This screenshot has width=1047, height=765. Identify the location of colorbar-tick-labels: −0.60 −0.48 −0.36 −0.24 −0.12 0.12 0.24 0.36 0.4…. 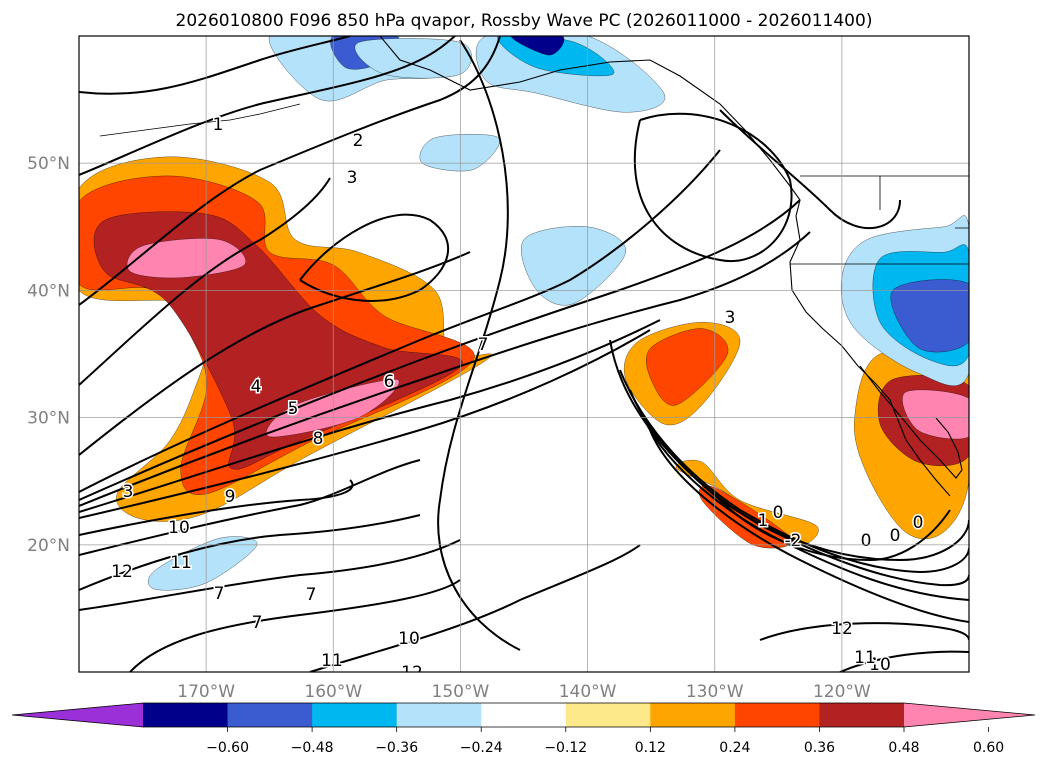
(605, 741).